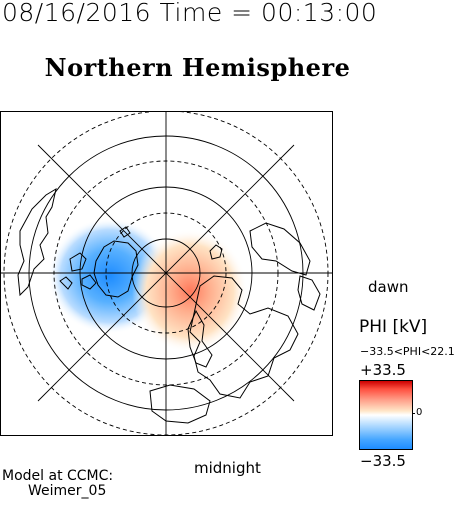 The width and height of the screenshot is (470, 508). Describe the element at coordinates (190, 13) in the screenshot. I see `timestamp: 08/16/2016 Time = 00:13:00` at that location.